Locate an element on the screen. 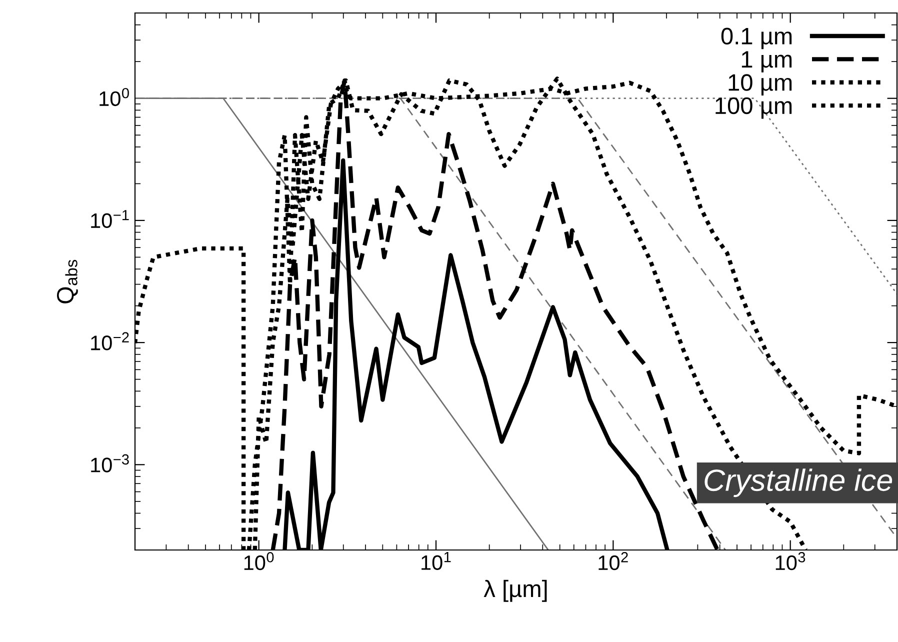  legend-label: 0.1 µm is located at coordinates (756, 39).